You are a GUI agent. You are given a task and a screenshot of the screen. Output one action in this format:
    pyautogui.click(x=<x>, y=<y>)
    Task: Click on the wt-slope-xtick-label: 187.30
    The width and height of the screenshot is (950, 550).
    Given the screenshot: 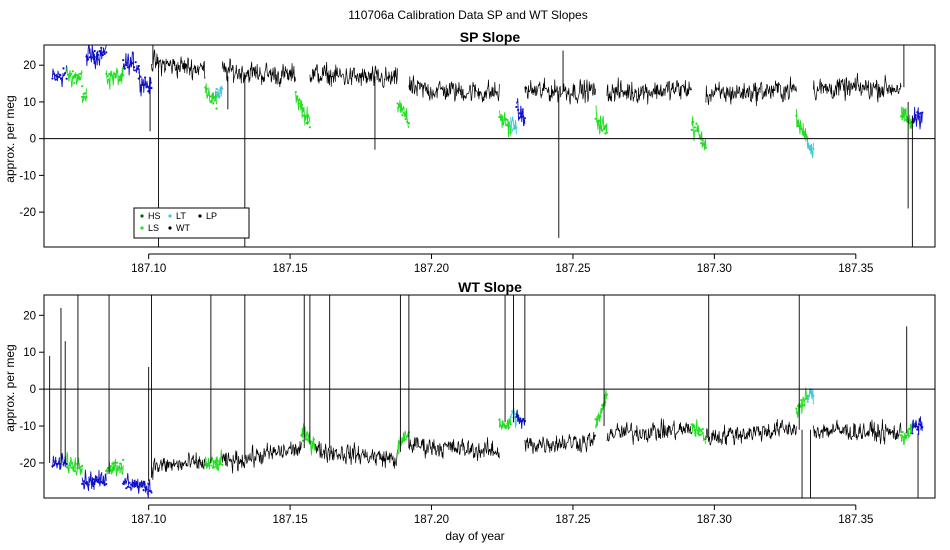 What is the action you would take?
    pyautogui.click(x=714, y=520)
    